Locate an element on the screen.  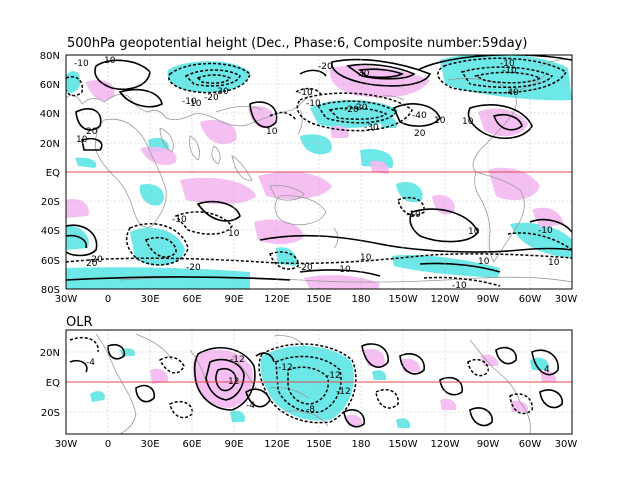
lon-tick-label: 180 is located at coordinates (360, 444).